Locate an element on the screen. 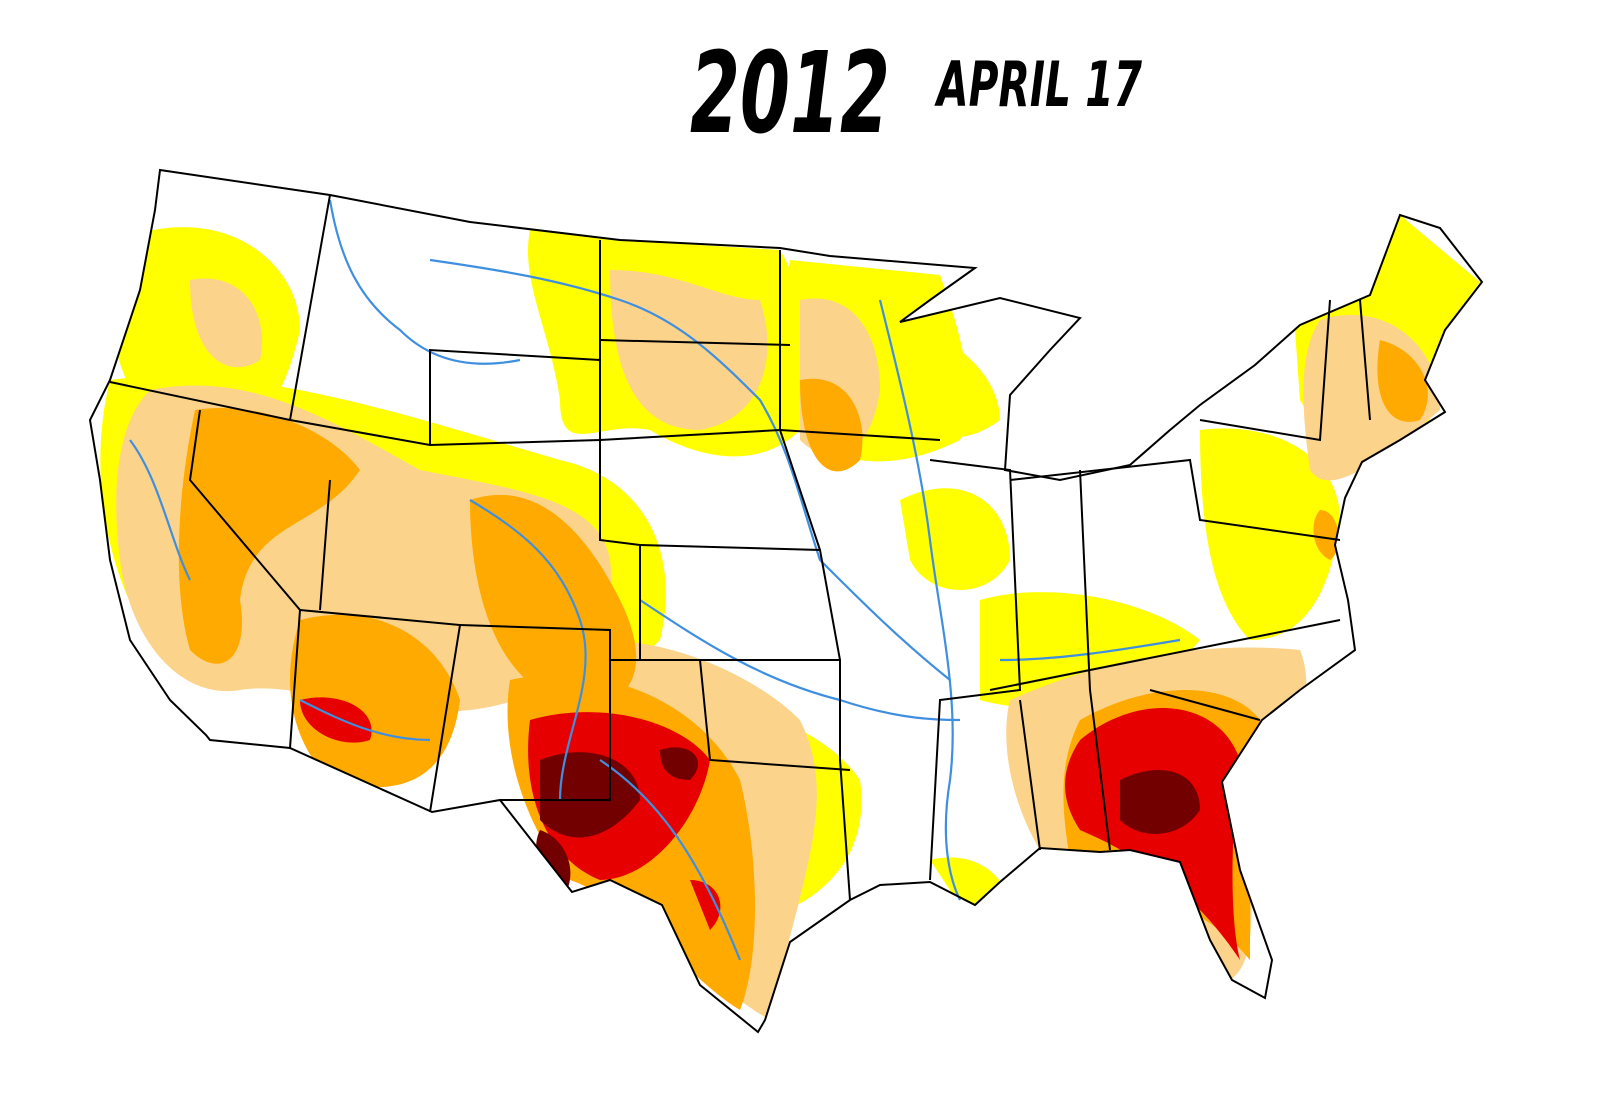 This screenshot has width=1600, height=1103. year-title: 2012 is located at coordinates (790, 94).